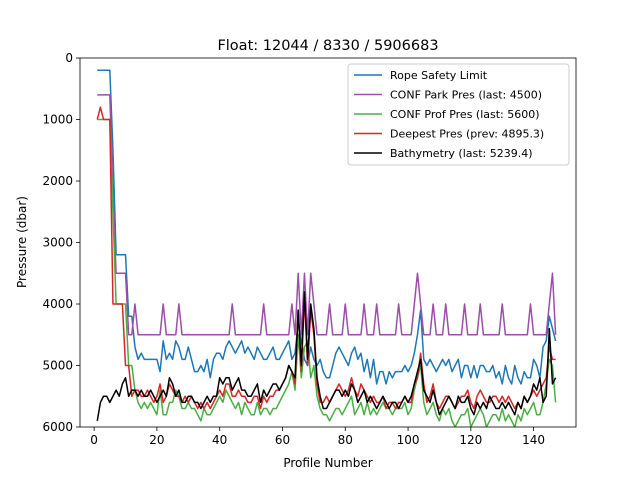 This screenshot has height=480, width=640. I want to click on y-tick-label: 0, so click(69, 58).